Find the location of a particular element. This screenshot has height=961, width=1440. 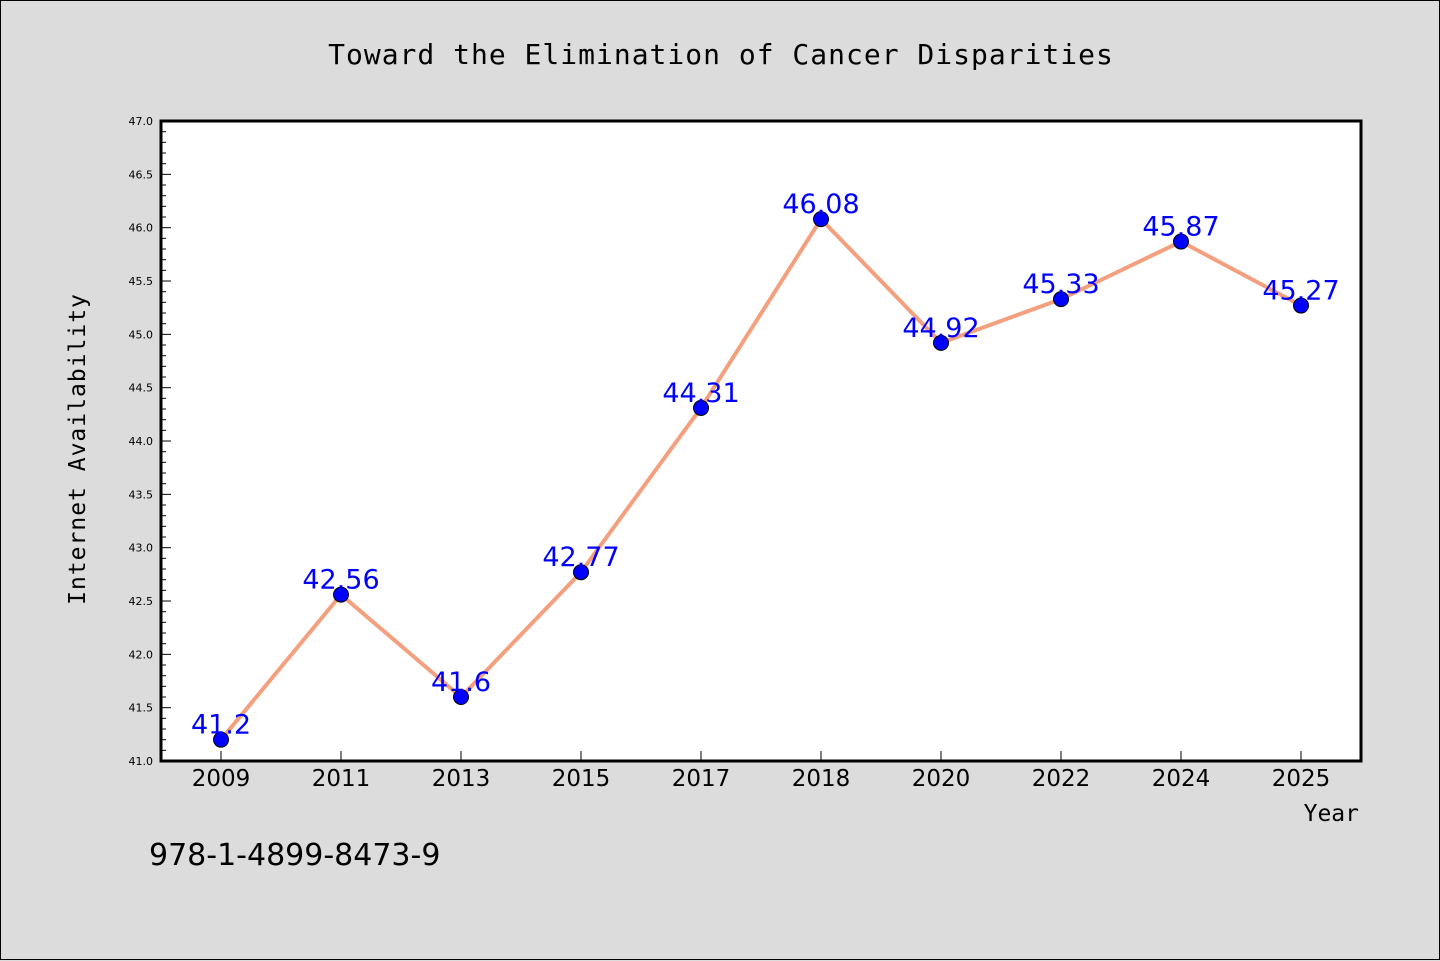

y-tick-label: 42.0 is located at coordinates (141, 654).